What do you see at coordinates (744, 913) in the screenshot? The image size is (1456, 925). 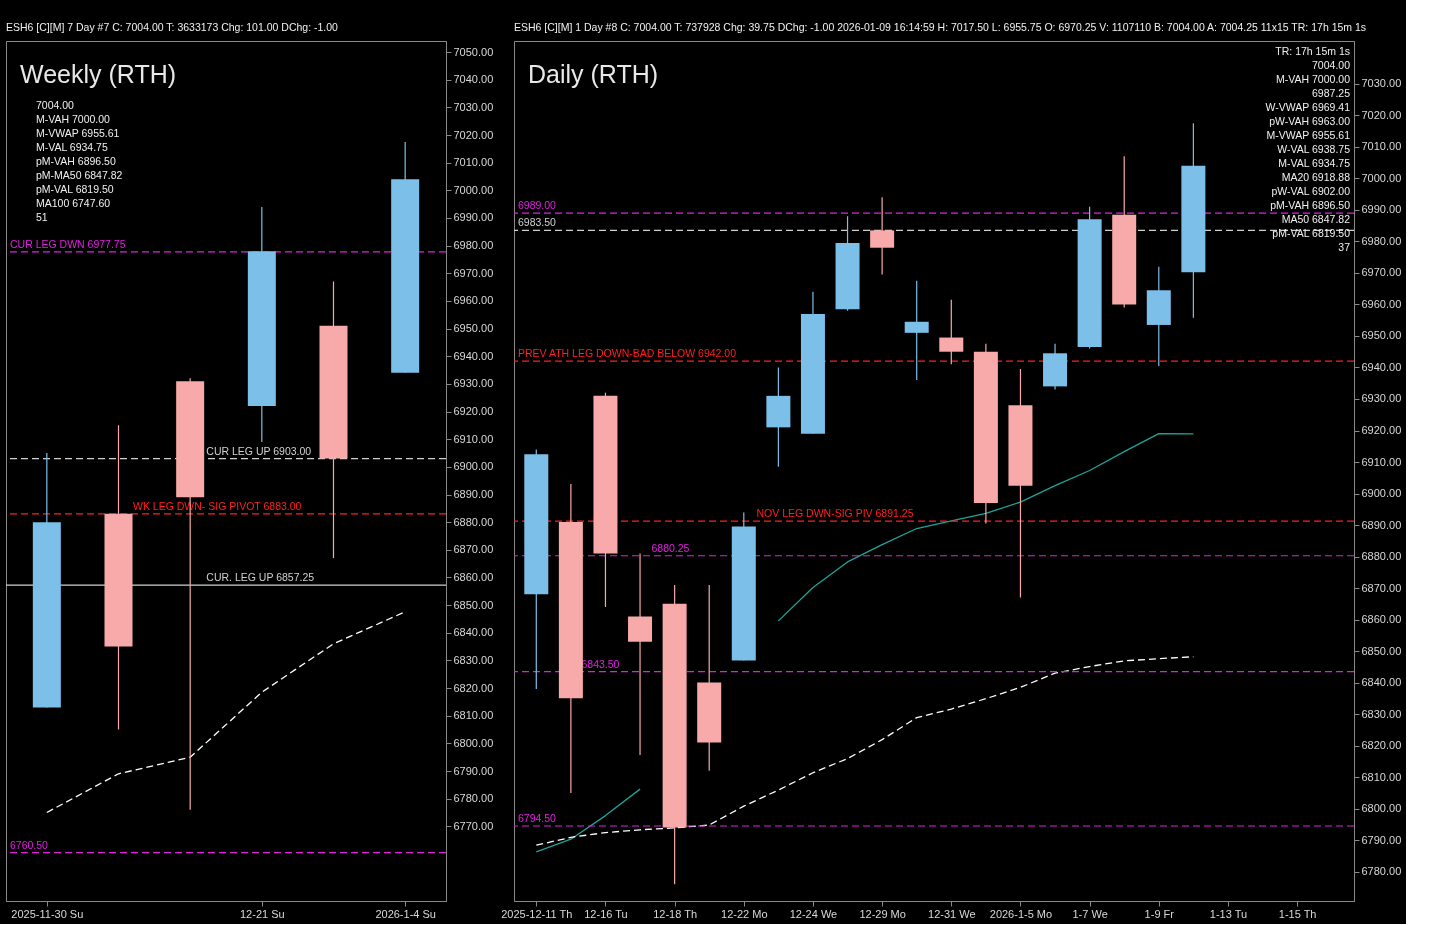 I see `x-tick-label: 12-22 Mo` at bounding box center [744, 913].